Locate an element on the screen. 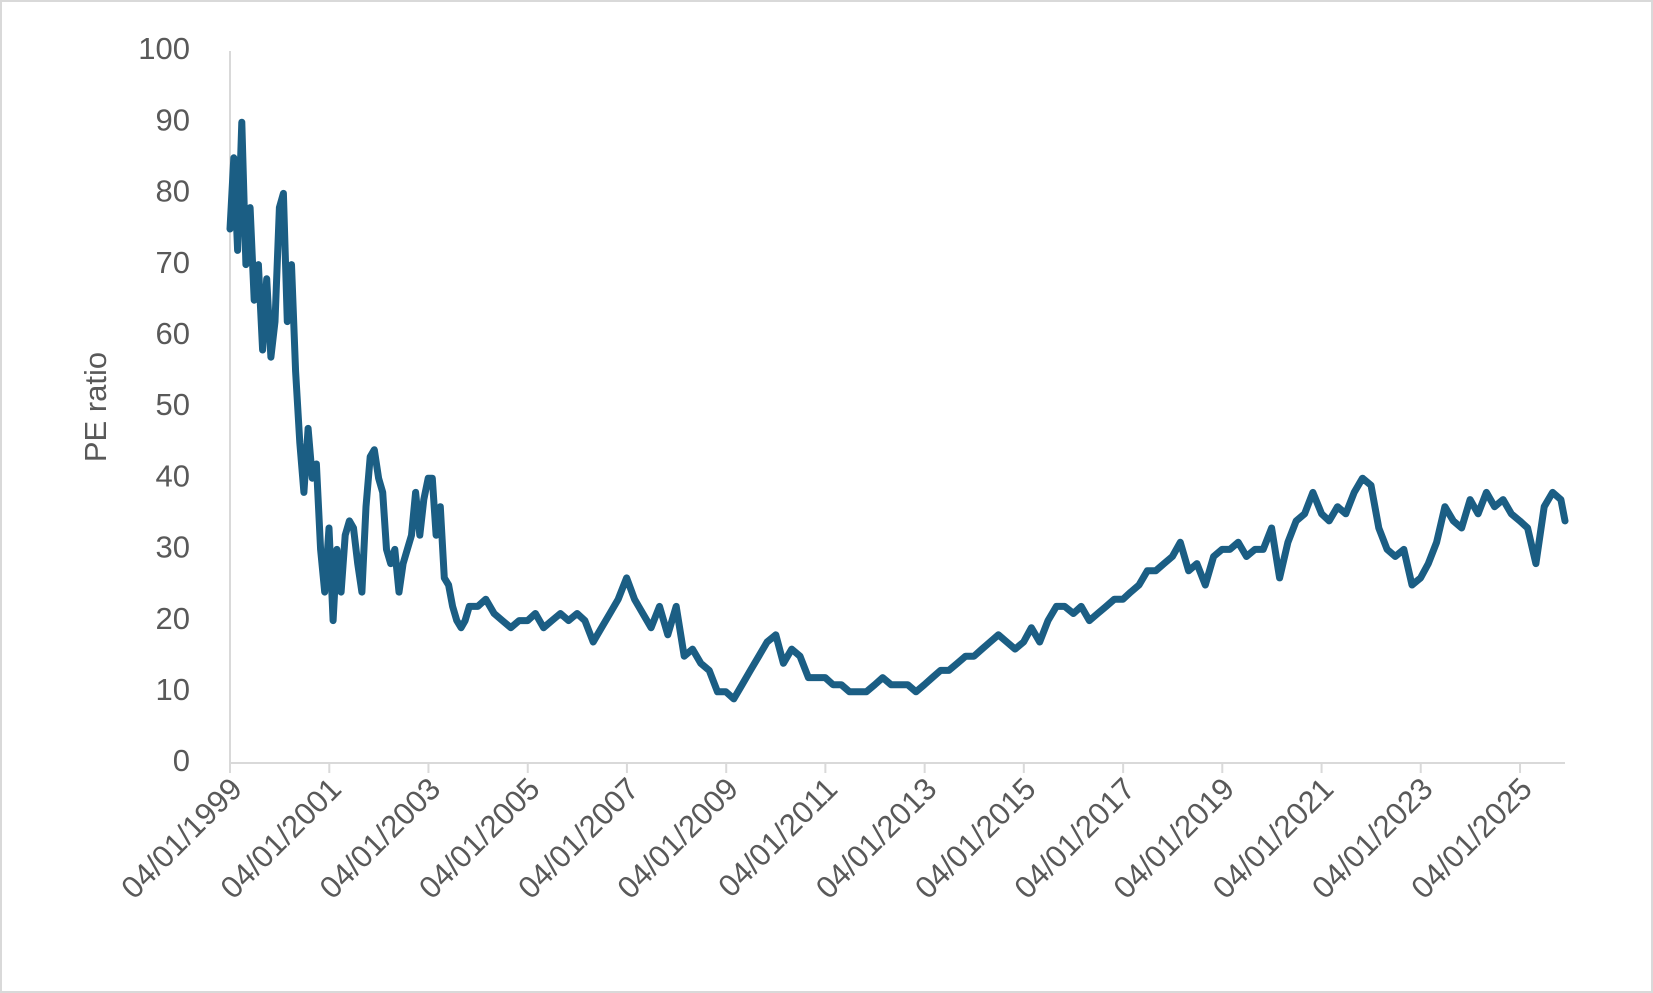  y-tick-label: 10 is located at coordinates (173, 689).